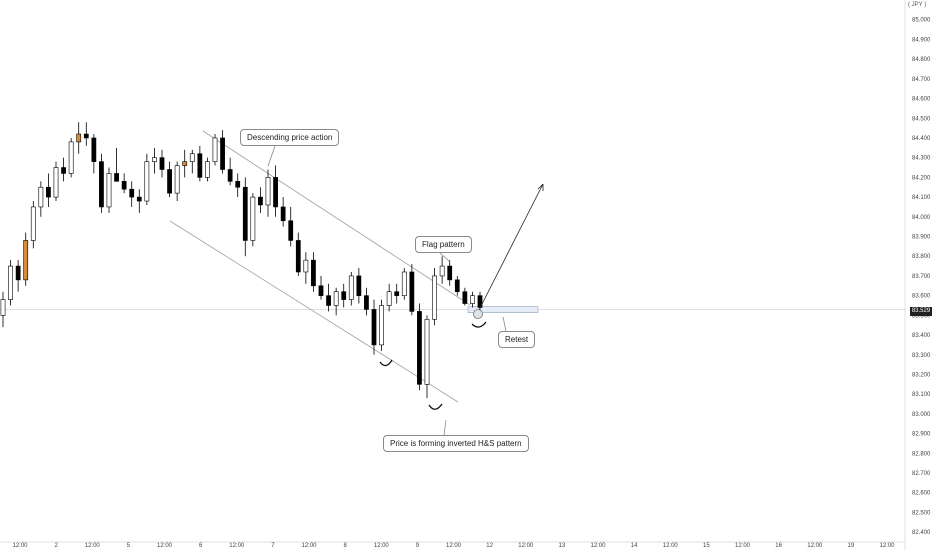 The width and height of the screenshot is (932, 550). I want to click on channel-lower-line, so click(314, 311).